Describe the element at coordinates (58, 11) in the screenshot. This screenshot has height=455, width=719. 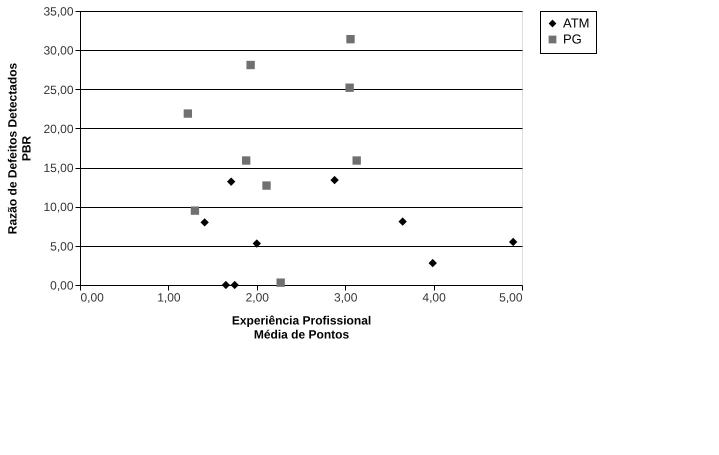
I see `y-tick-label: 35,00` at that location.